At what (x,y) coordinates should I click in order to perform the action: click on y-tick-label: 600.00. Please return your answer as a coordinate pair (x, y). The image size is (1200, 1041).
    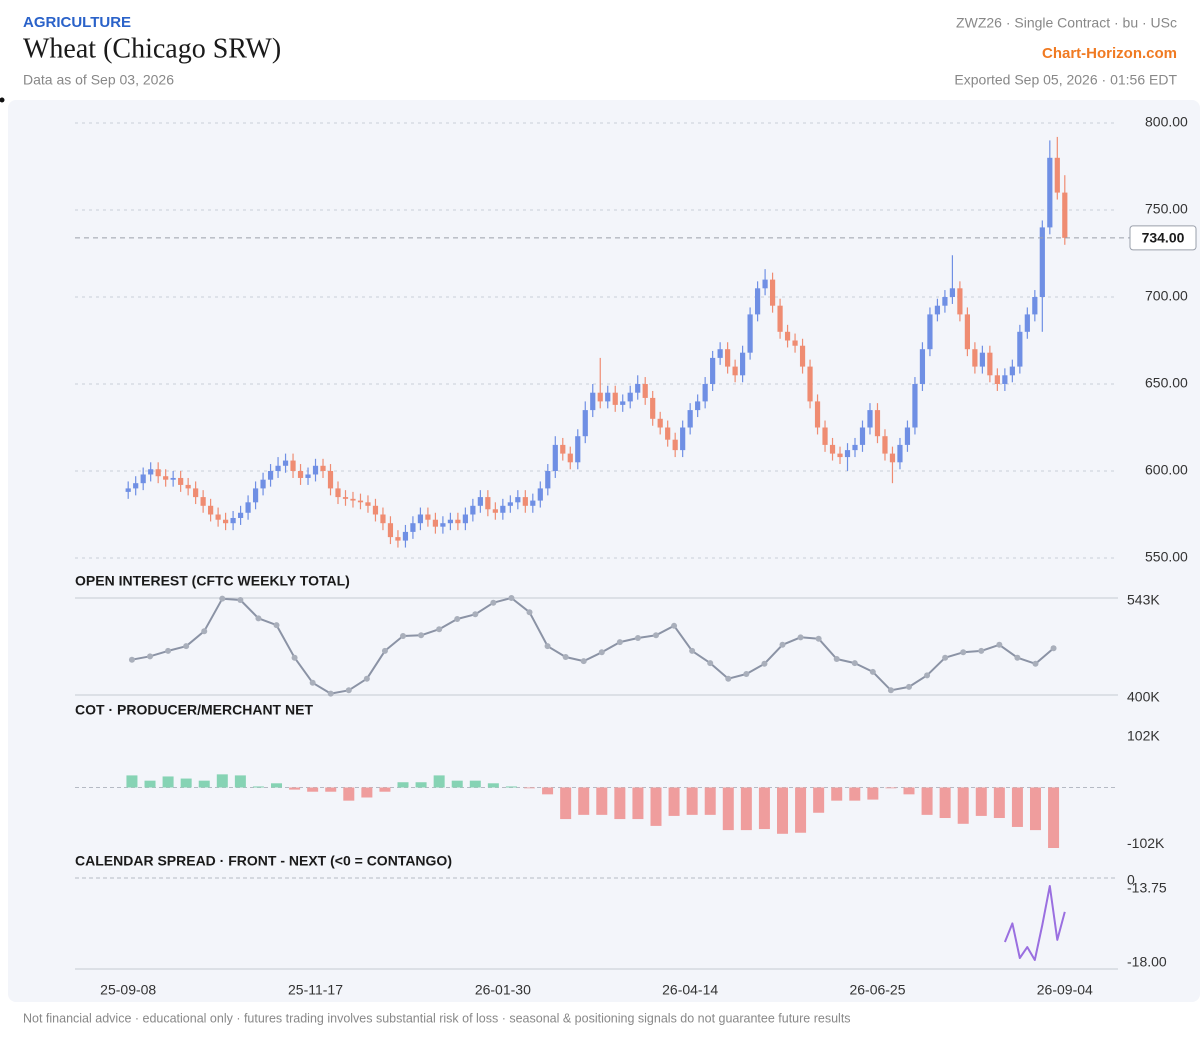
    Looking at the image, I should click on (1166, 470).